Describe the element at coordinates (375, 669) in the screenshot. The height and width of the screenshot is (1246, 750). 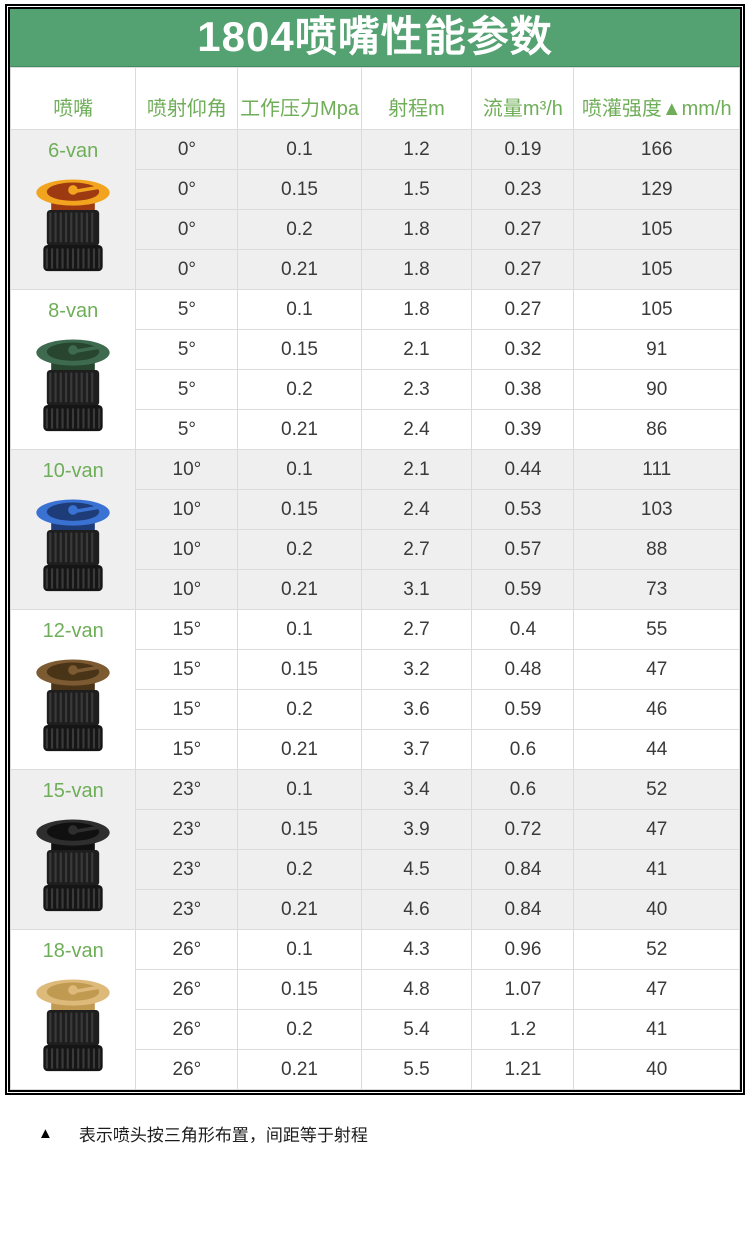
I see `table-row: 15° 0.15 3.2 0.48 47` at that location.